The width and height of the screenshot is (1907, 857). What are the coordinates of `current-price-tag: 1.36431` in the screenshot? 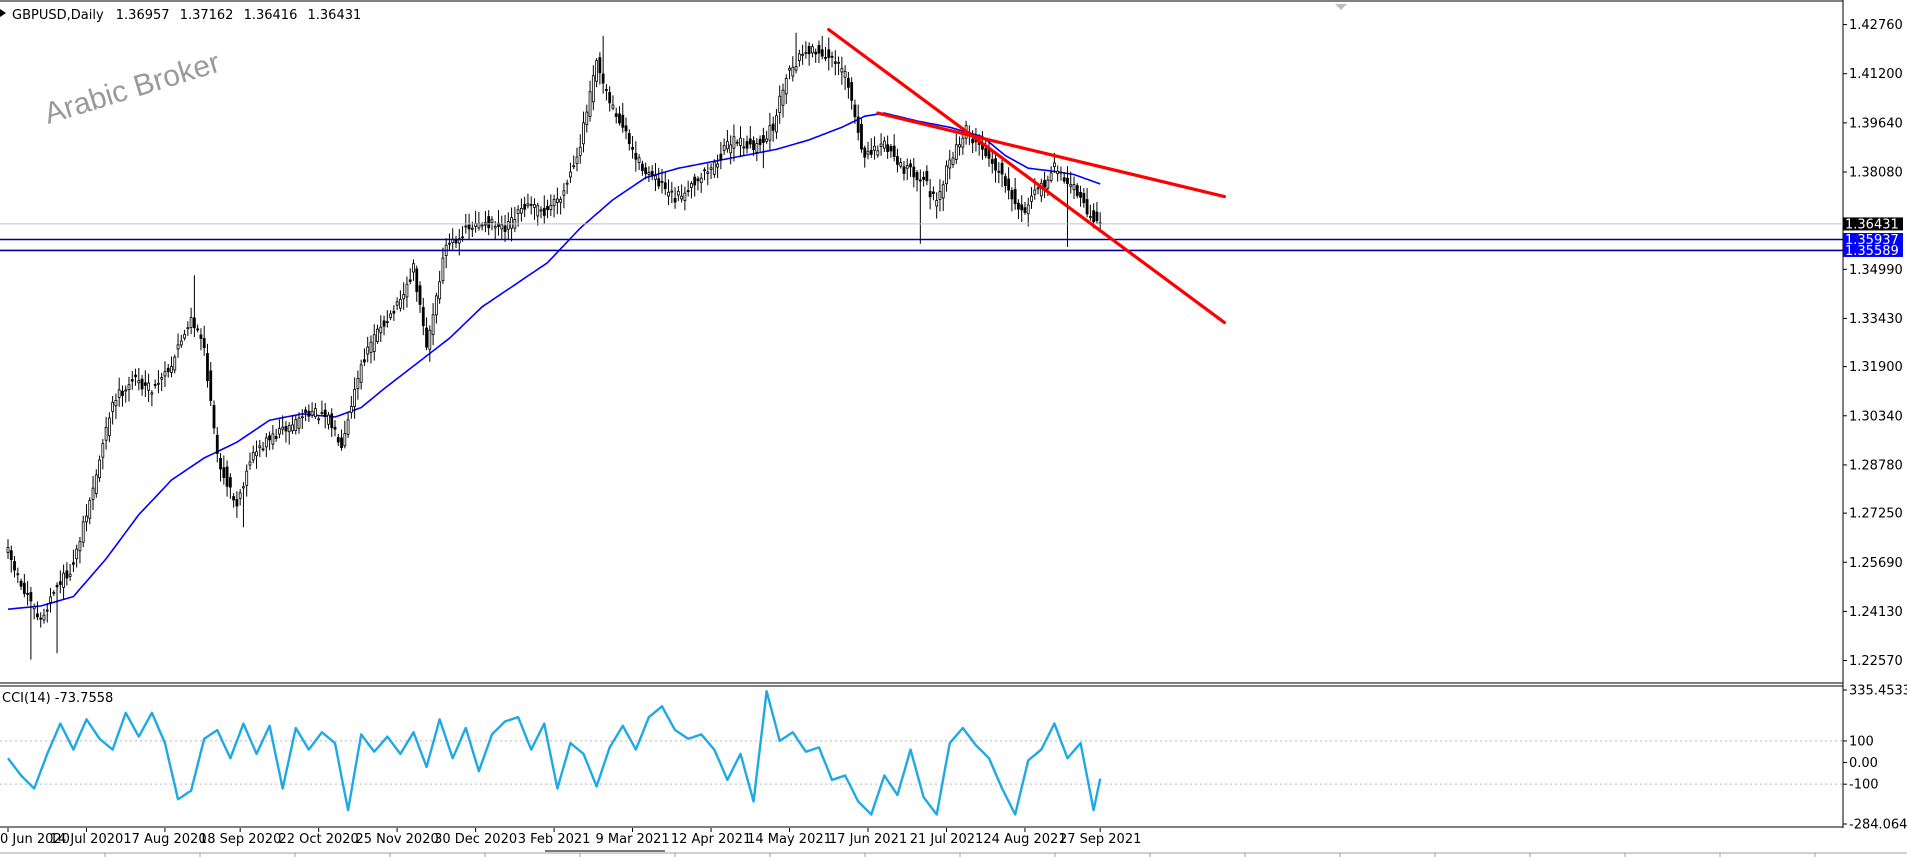 It's located at (1872, 224).